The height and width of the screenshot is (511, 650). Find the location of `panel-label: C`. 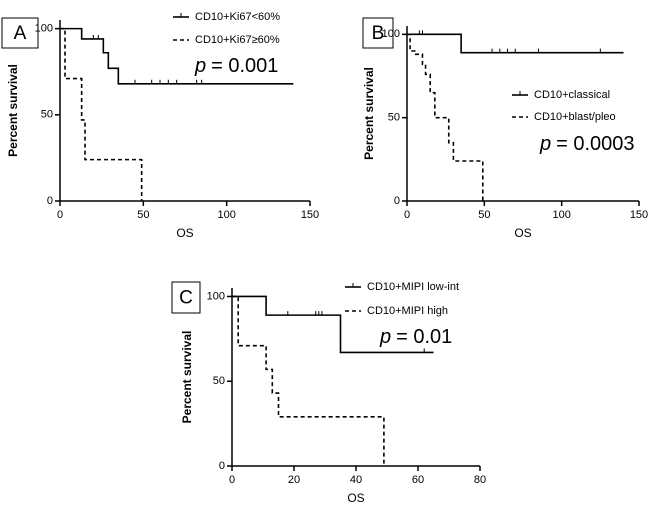

panel-label: C is located at coordinates (186, 298).